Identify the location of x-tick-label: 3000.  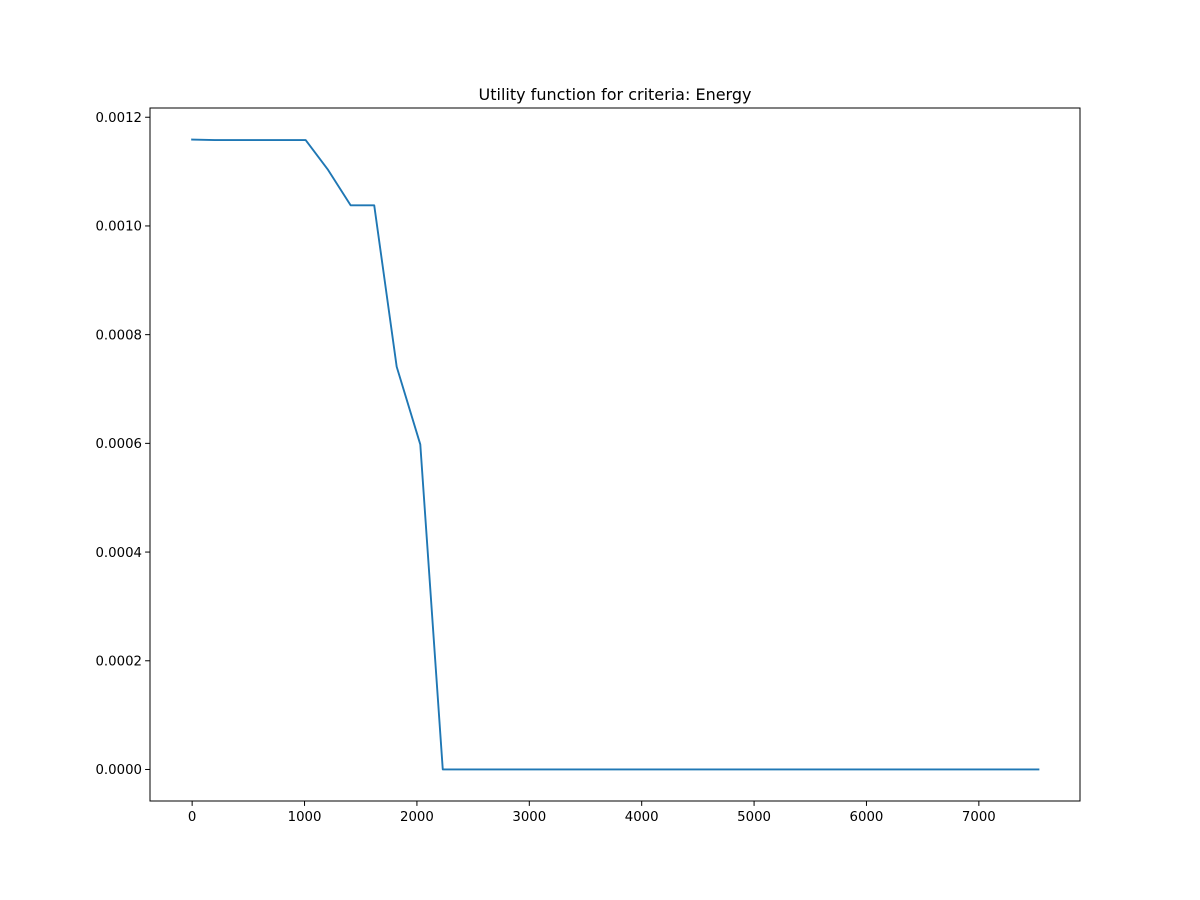
(529, 817).